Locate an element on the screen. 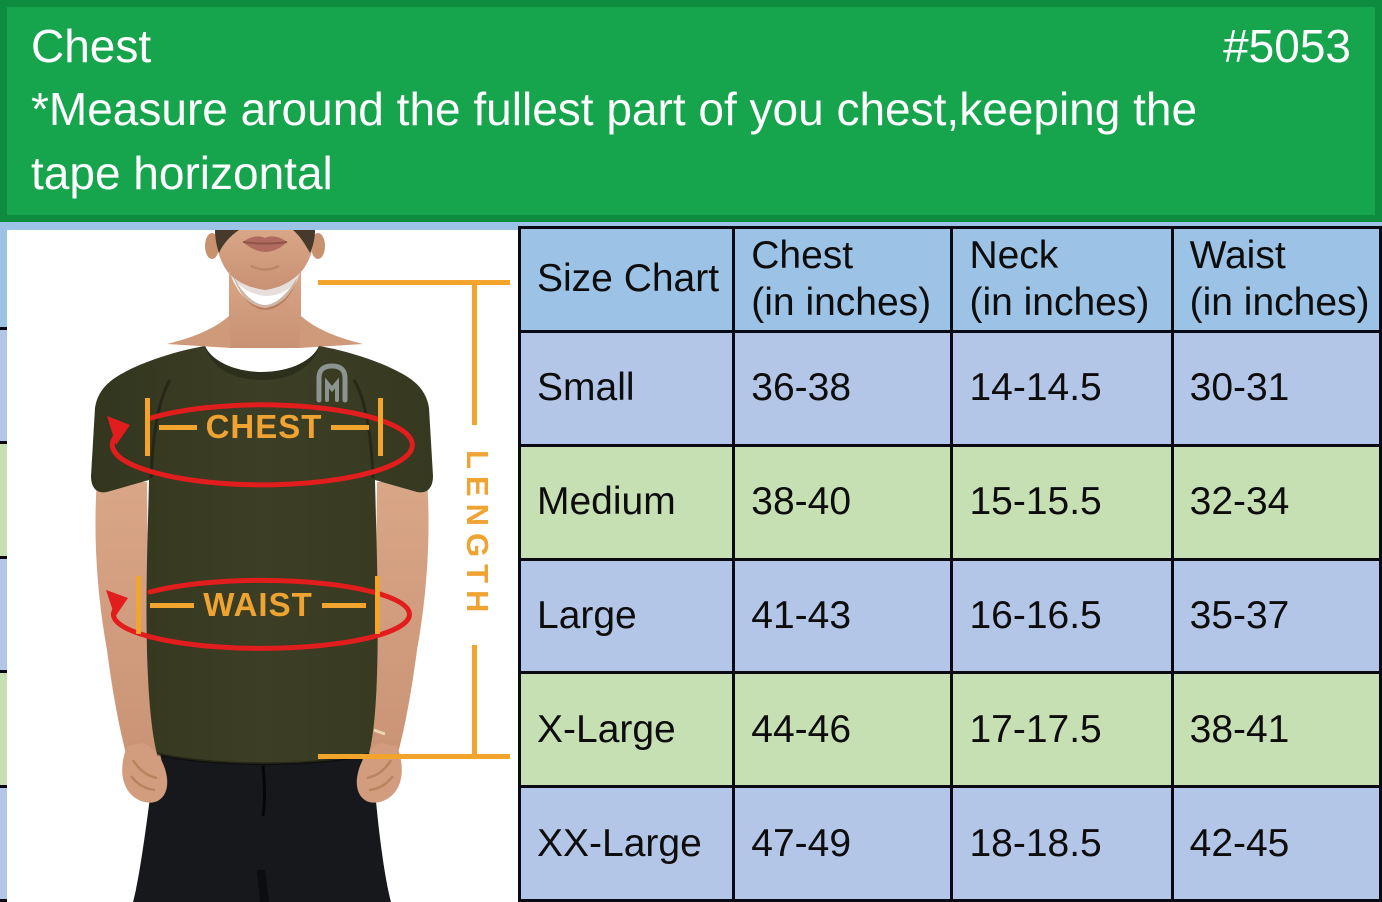  table-cell: 18-18.5 is located at coordinates (1062, 843).